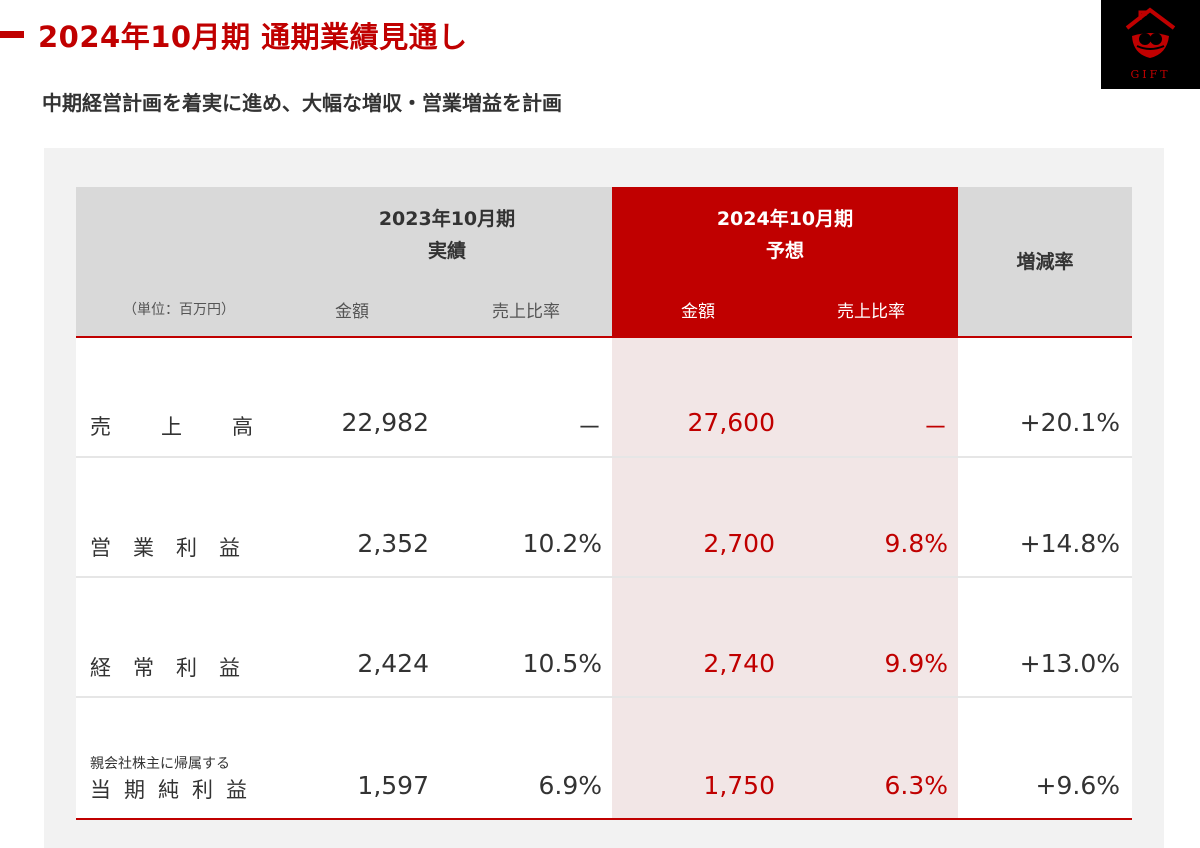  Describe the element at coordinates (1150, 32) in the screenshot. I see `gift-logo-icon` at that location.